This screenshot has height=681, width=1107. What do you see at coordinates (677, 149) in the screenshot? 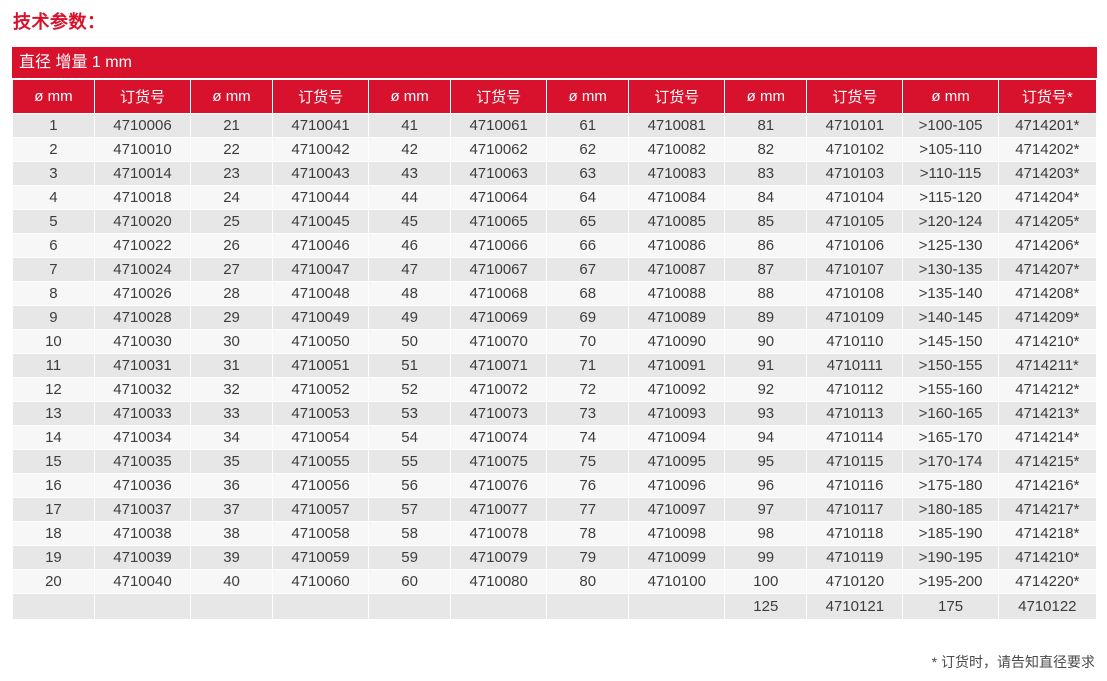
I see `cell-order-number: 4710082` at bounding box center [677, 149].